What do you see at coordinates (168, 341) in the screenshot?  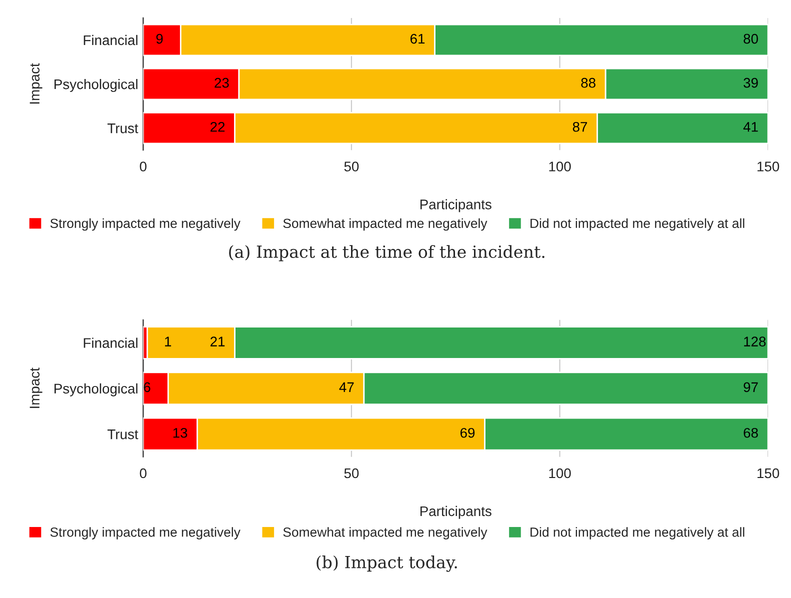 I see `data-label: 1` at bounding box center [168, 341].